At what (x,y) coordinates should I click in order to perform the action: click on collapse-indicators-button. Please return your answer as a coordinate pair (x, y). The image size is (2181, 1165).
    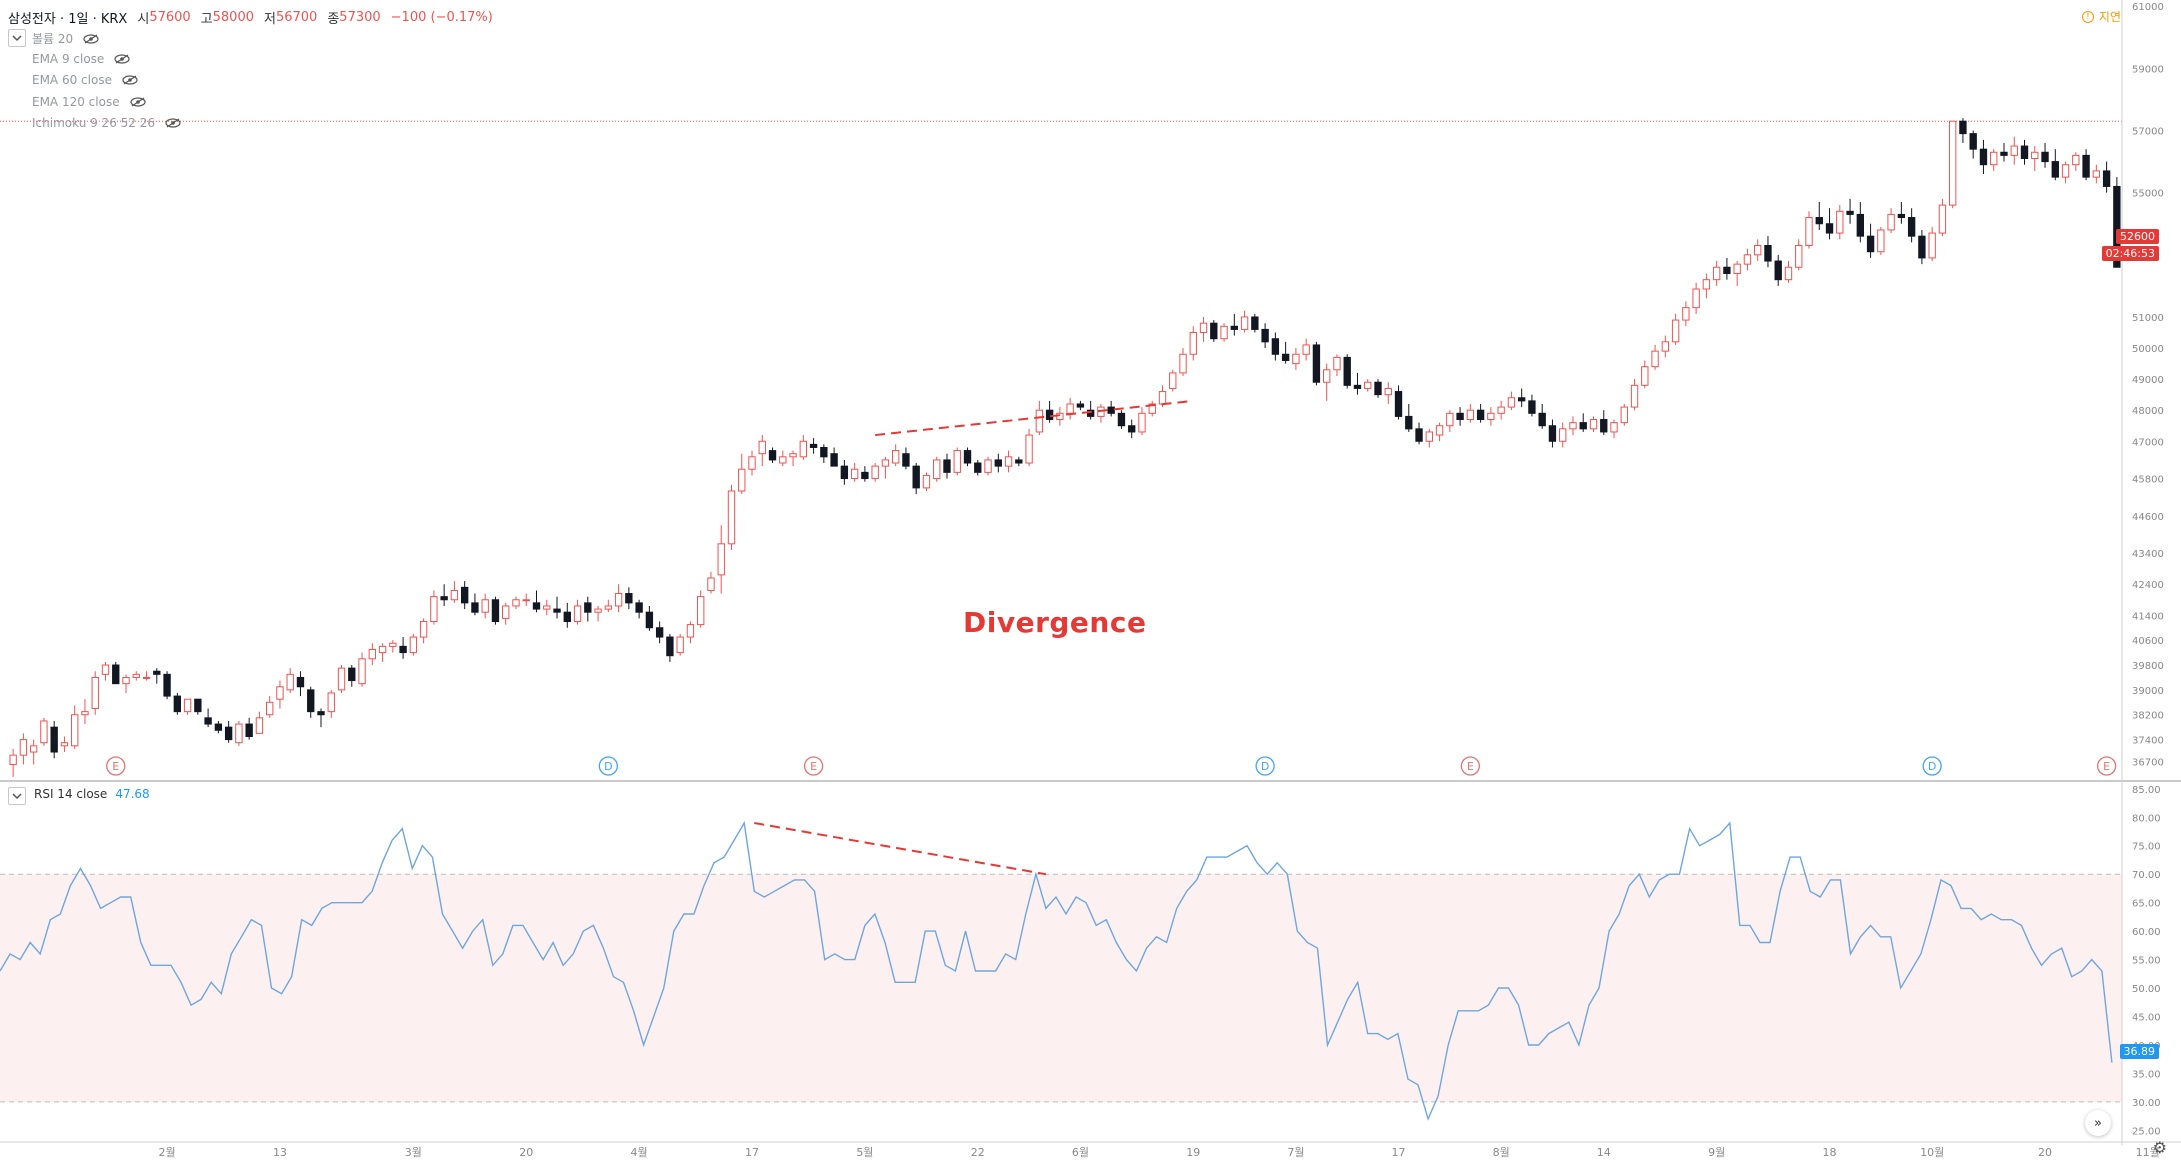
    Looking at the image, I should click on (17, 38).